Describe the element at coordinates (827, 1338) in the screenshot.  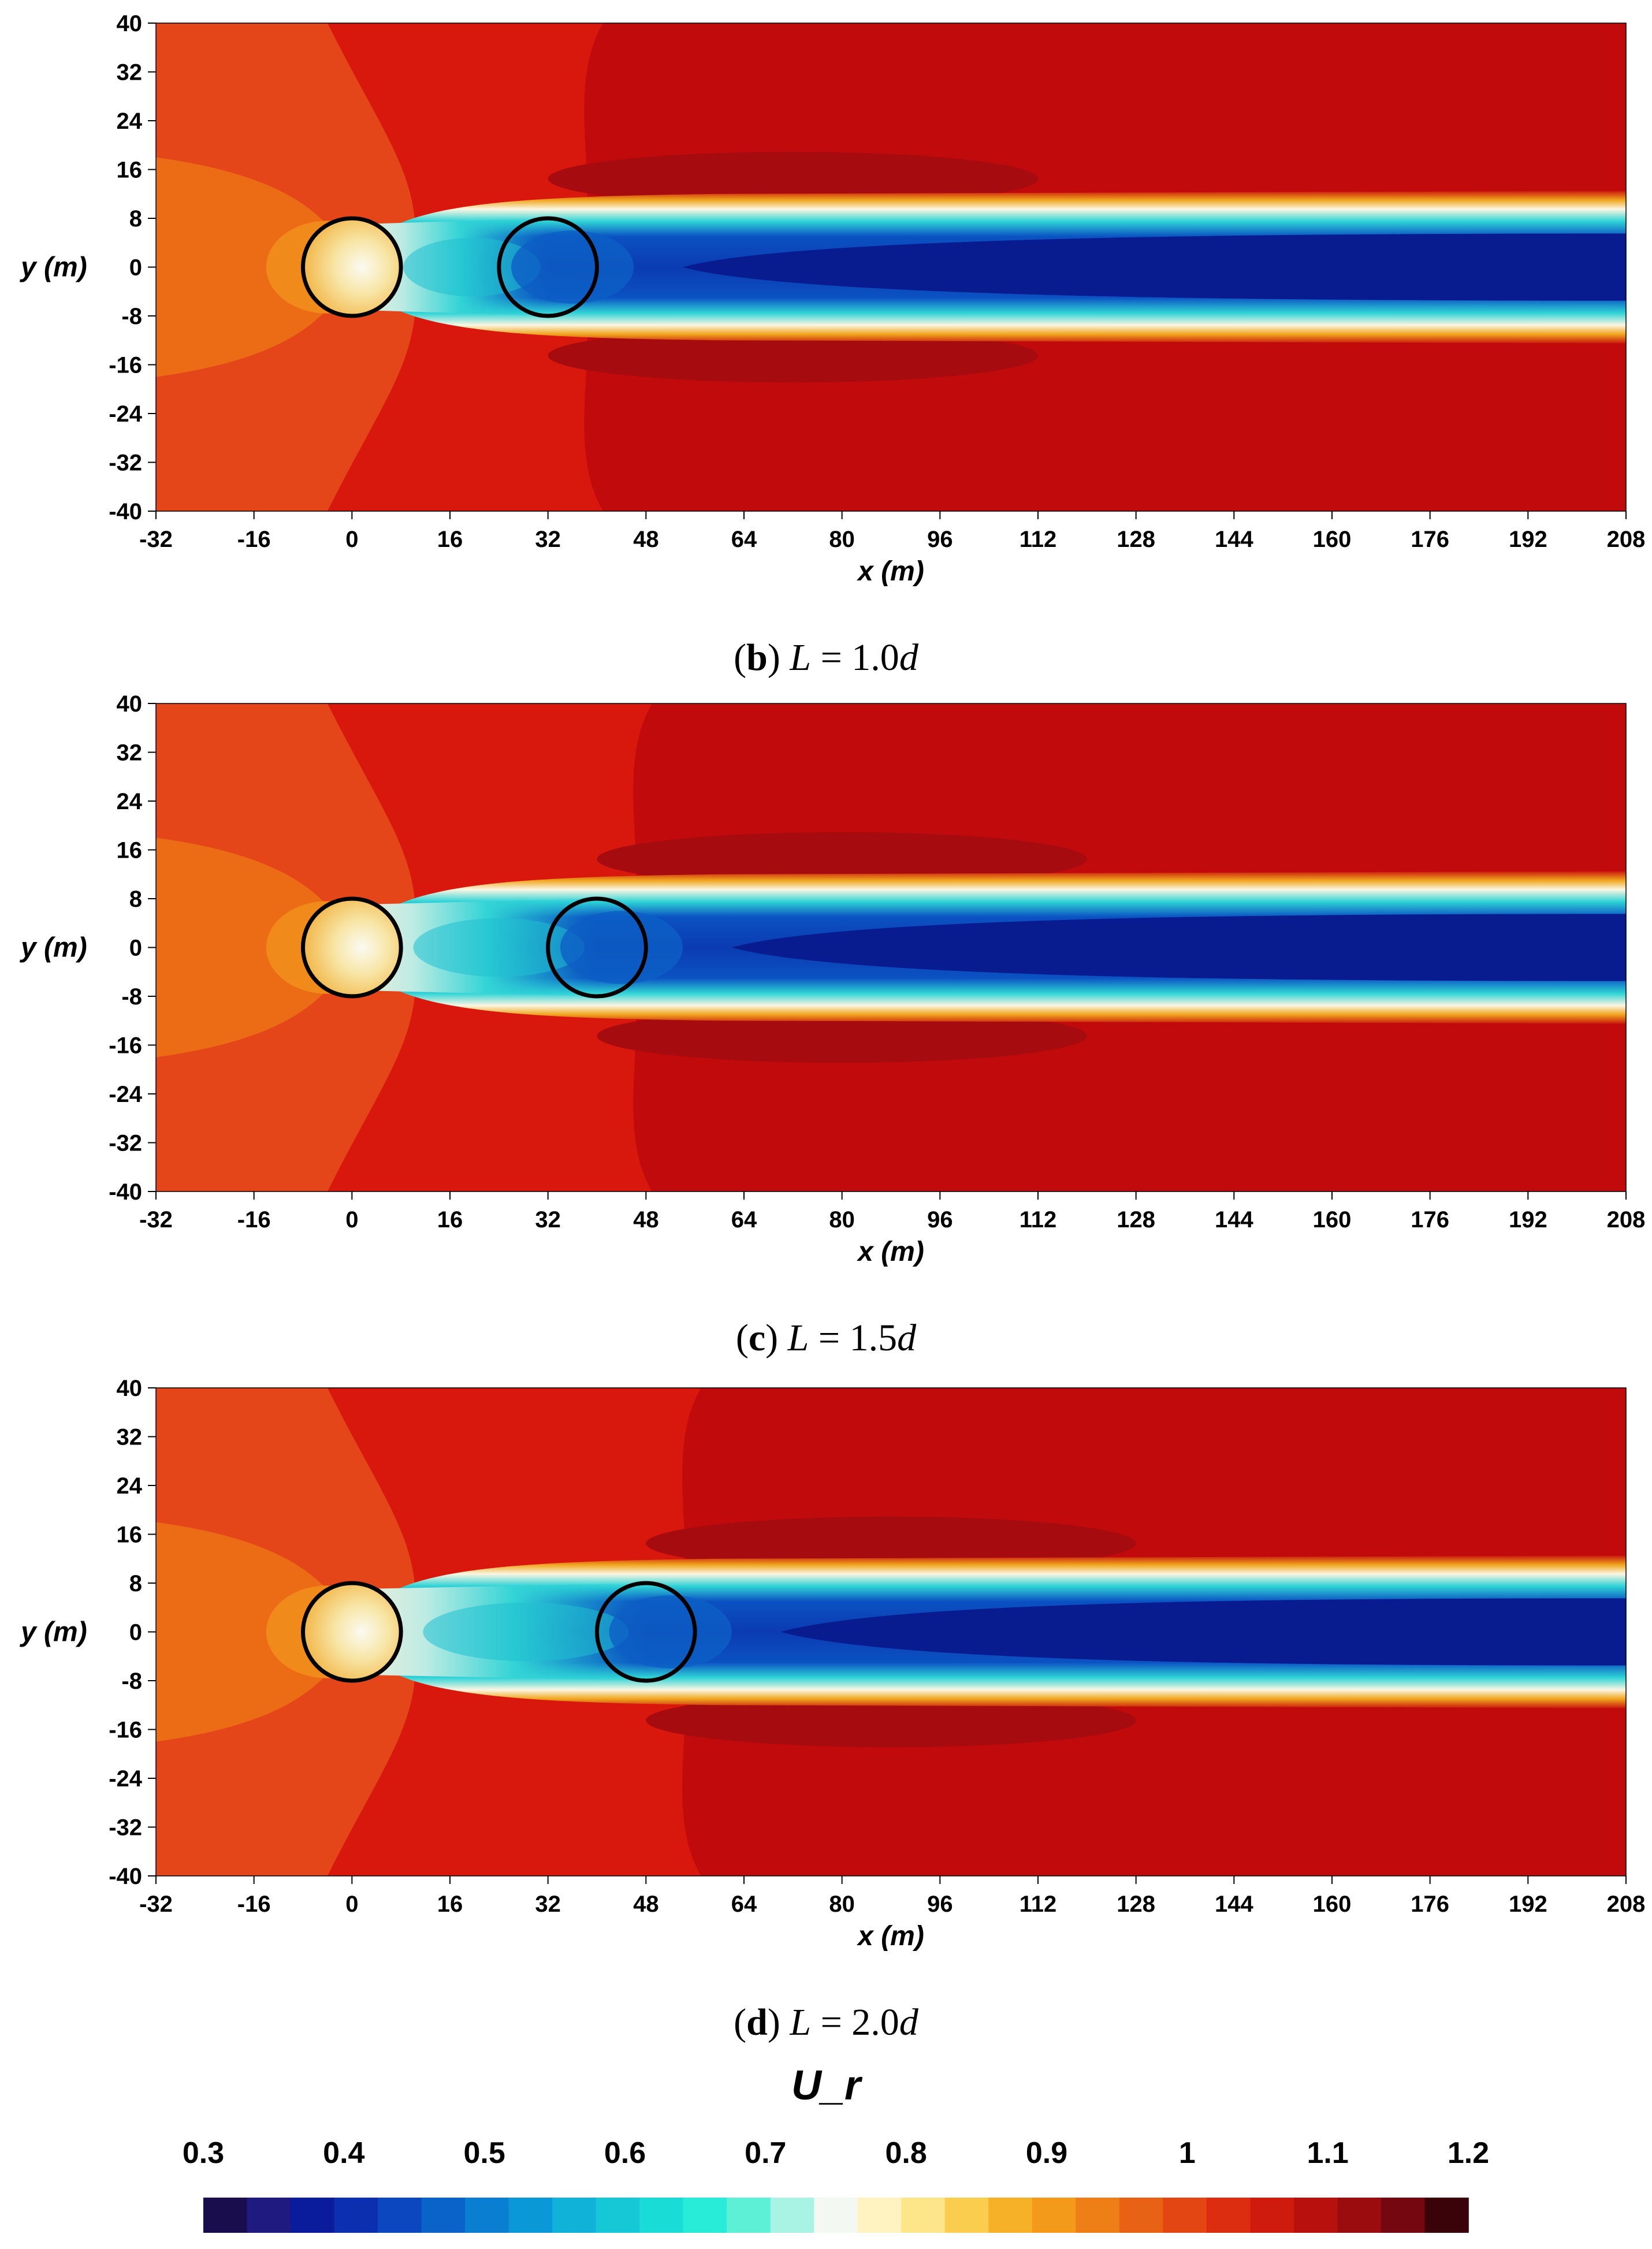
I see `panel-caption: (c) L = 1.5d` at that location.